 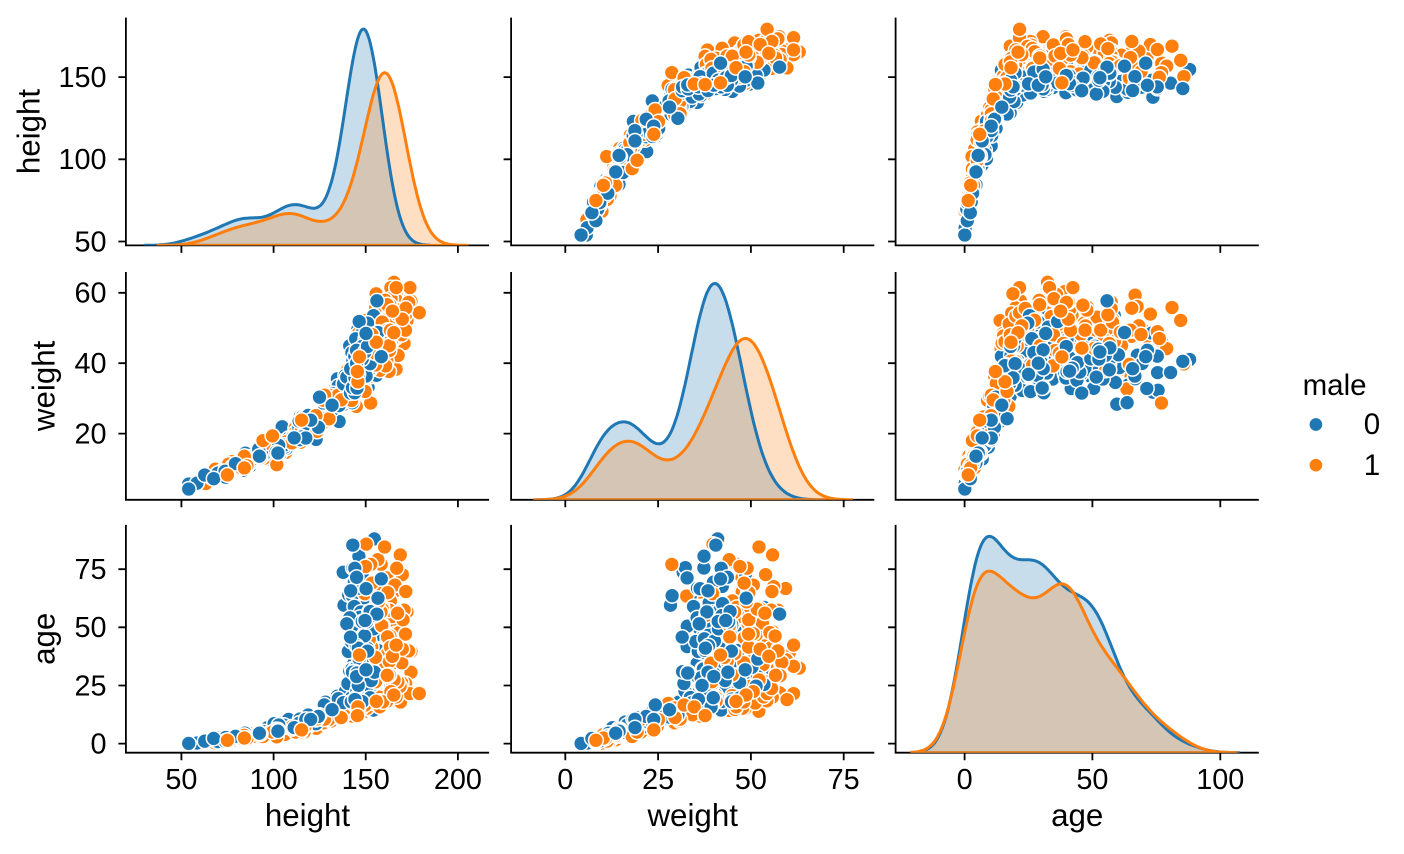 I want to click on svg-text: 20, so click(x=90, y=435).